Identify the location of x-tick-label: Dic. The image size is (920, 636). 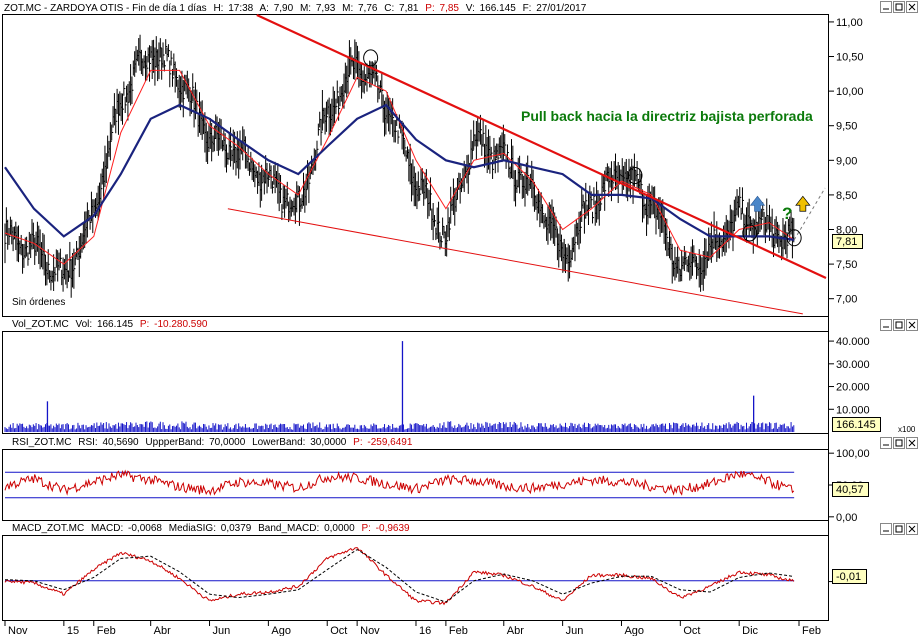
(750, 630).